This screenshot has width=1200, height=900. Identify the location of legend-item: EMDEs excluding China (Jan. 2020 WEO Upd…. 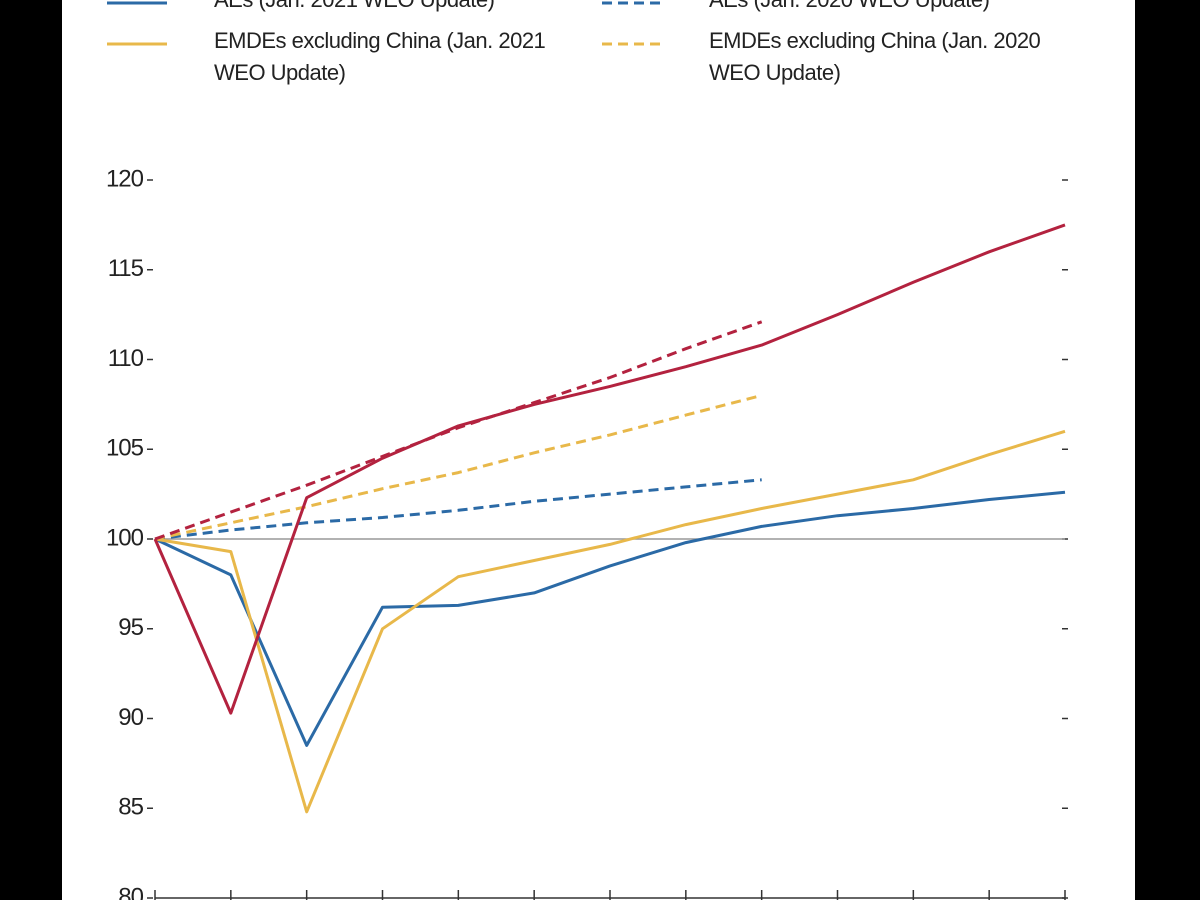
(837, 65).